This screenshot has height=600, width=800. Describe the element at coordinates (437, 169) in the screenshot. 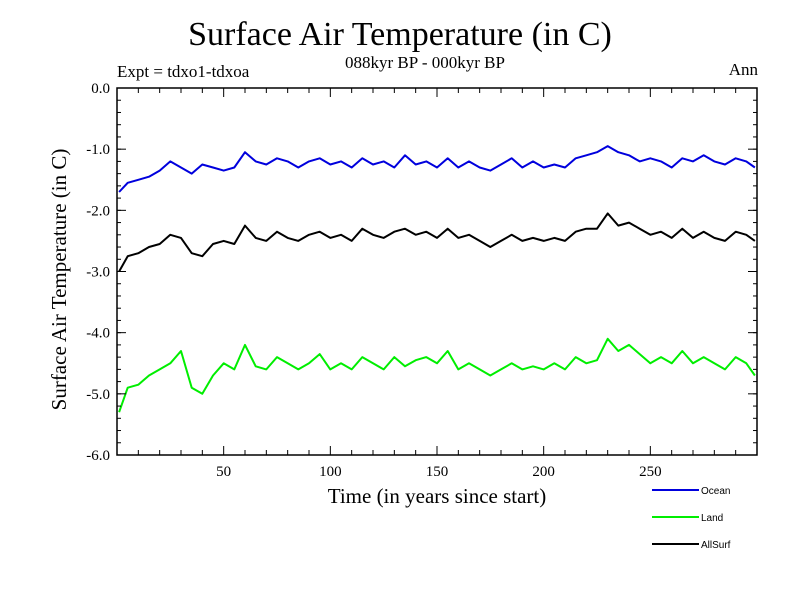

I see `series-line-ocean` at that location.